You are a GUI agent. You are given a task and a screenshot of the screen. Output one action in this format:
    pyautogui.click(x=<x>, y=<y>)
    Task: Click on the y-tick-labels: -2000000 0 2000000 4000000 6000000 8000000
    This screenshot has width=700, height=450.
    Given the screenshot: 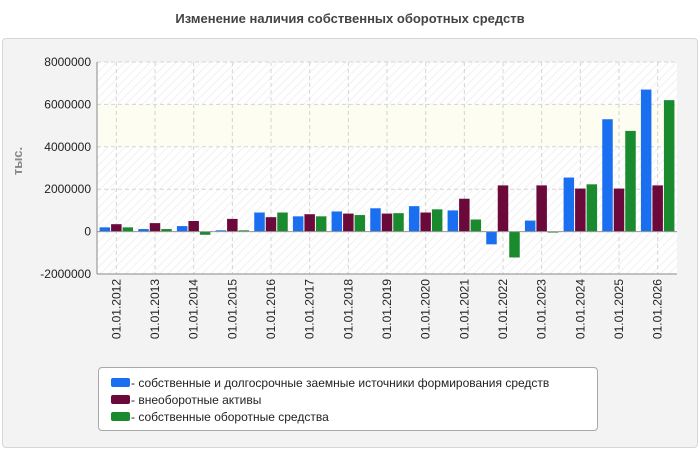 What is the action you would take?
    pyautogui.click(x=65, y=168)
    